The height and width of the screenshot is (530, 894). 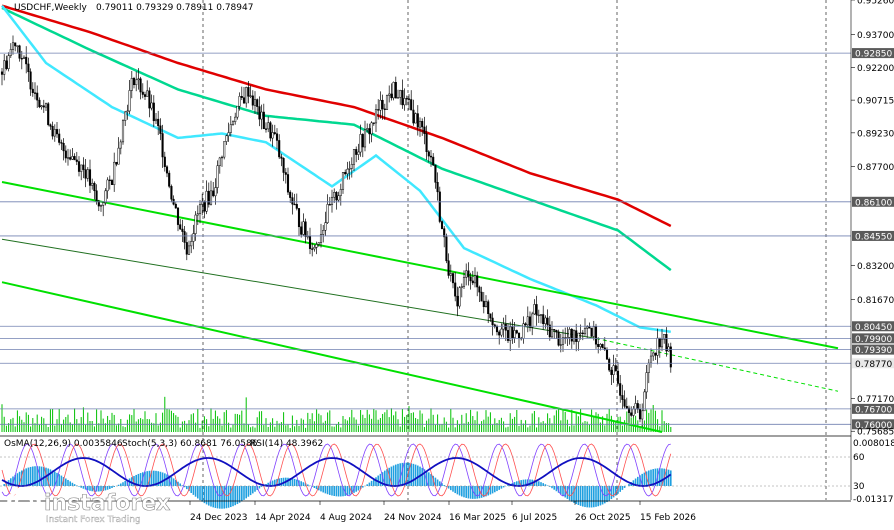 I want to click on osc-axis-label: 30, so click(x=859, y=487).